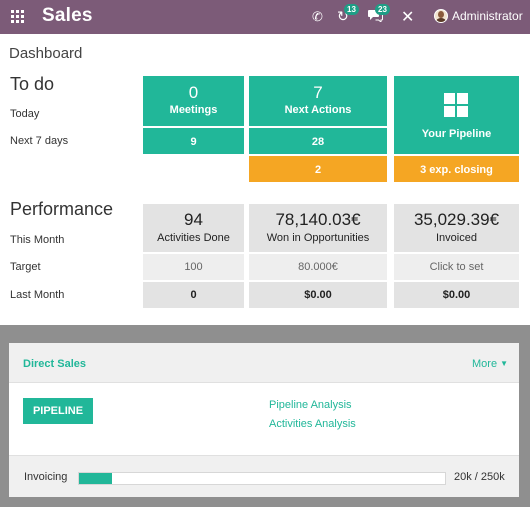 This screenshot has width=530, height=507. Describe the element at coordinates (318, 295) in the screenshot. I see `opportunities-last-month-cell: $0.00` at that location.